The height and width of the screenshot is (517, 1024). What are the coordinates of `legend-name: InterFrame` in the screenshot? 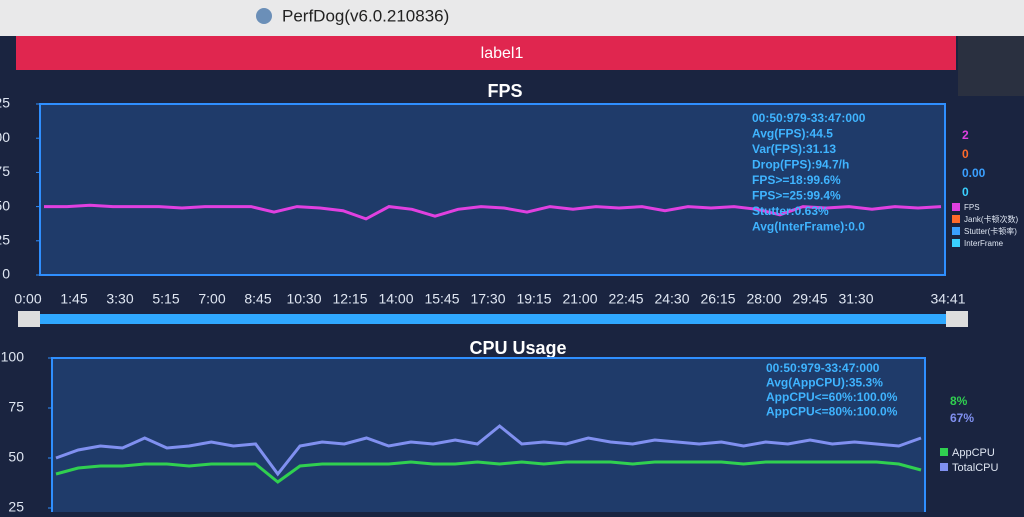 It's located at (984, 243).